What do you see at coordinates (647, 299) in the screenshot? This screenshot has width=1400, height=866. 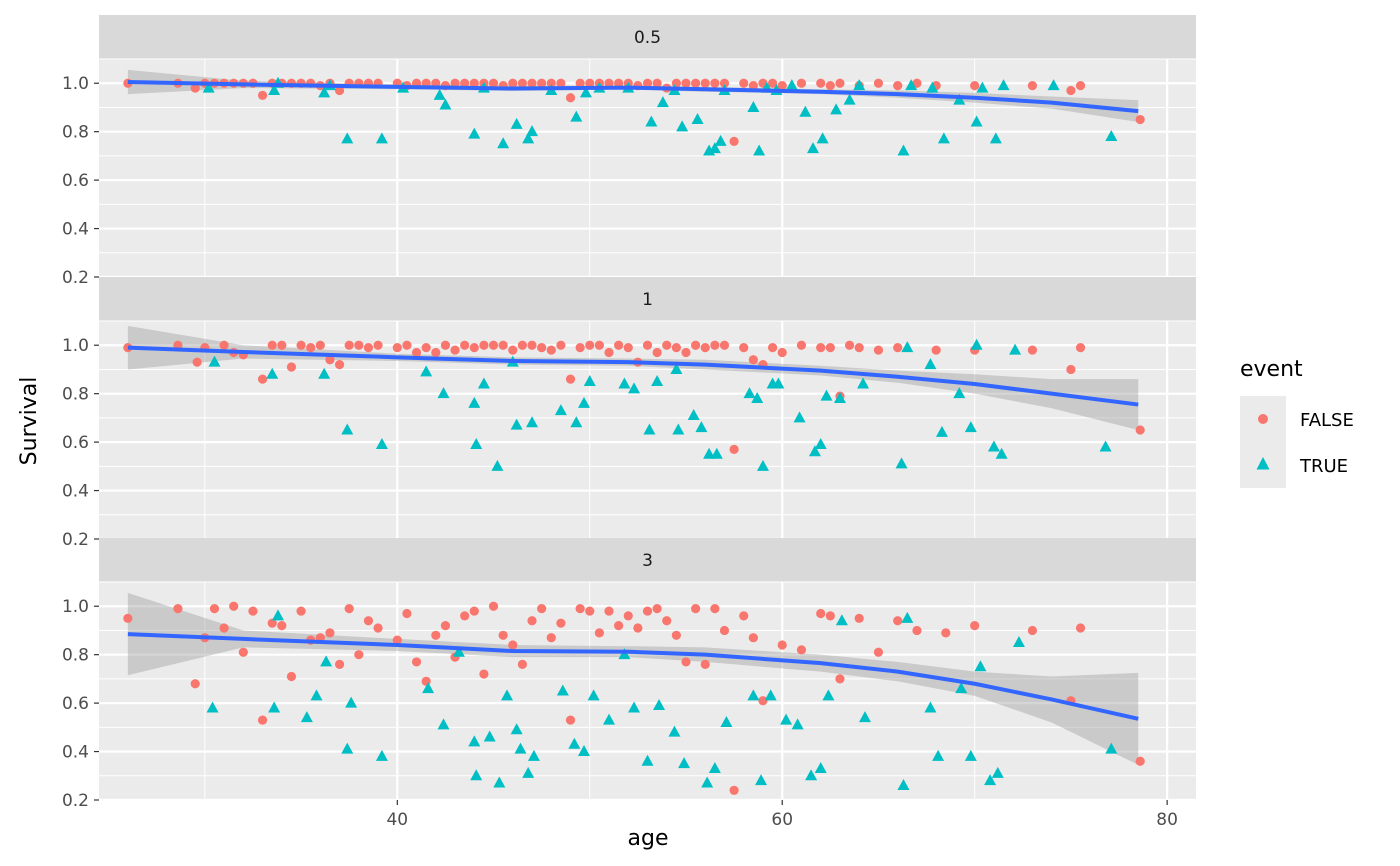 I see `facet-strip` at bounding box center [647, 299].